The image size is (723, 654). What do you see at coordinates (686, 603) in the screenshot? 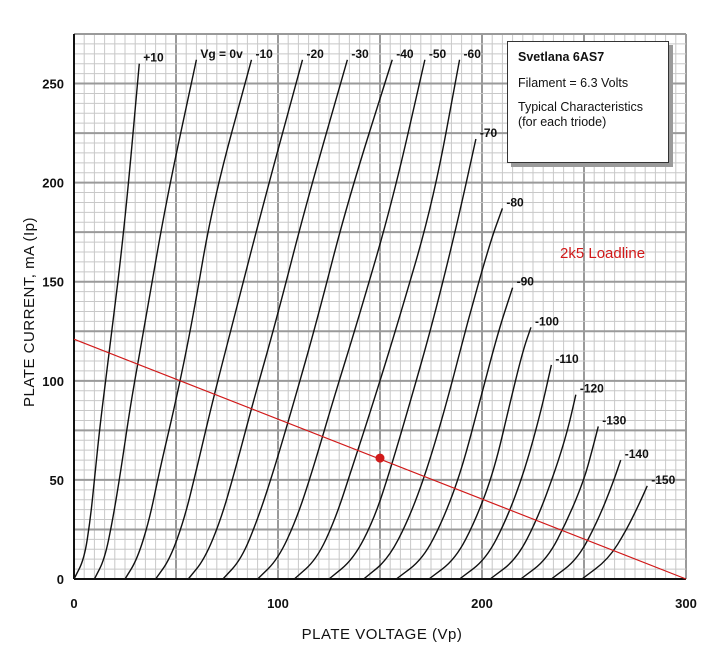
I see `x-tick-label: 300` at bounding box center [686, 603].